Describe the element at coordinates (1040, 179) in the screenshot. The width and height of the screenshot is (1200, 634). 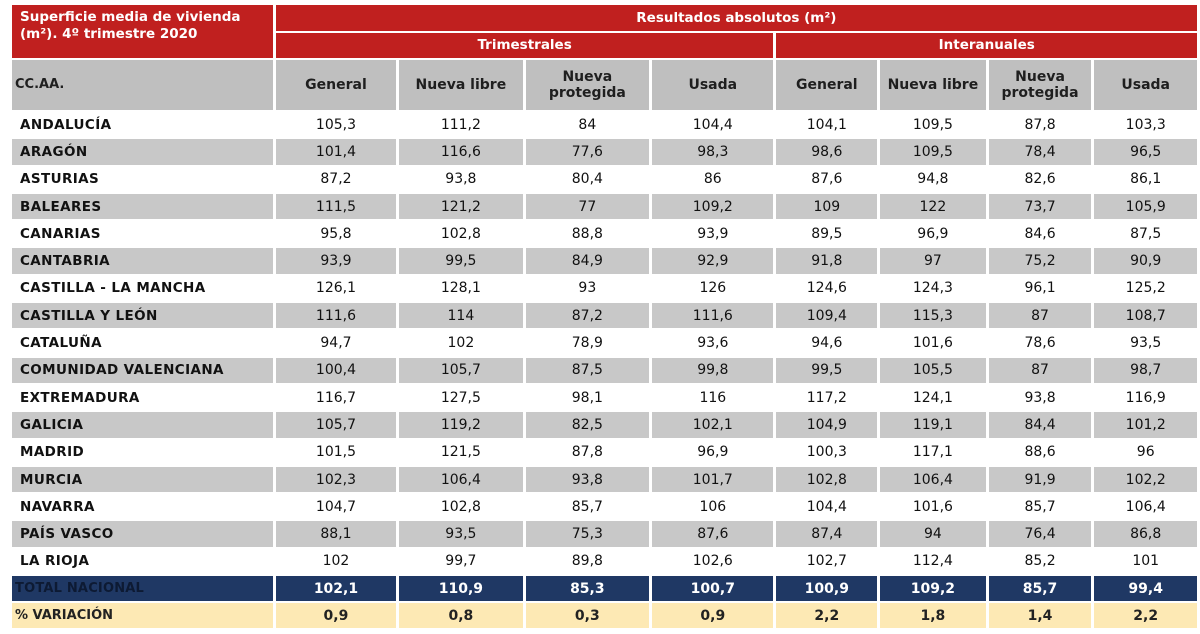
I see `table-cell: 82,6` at that location.